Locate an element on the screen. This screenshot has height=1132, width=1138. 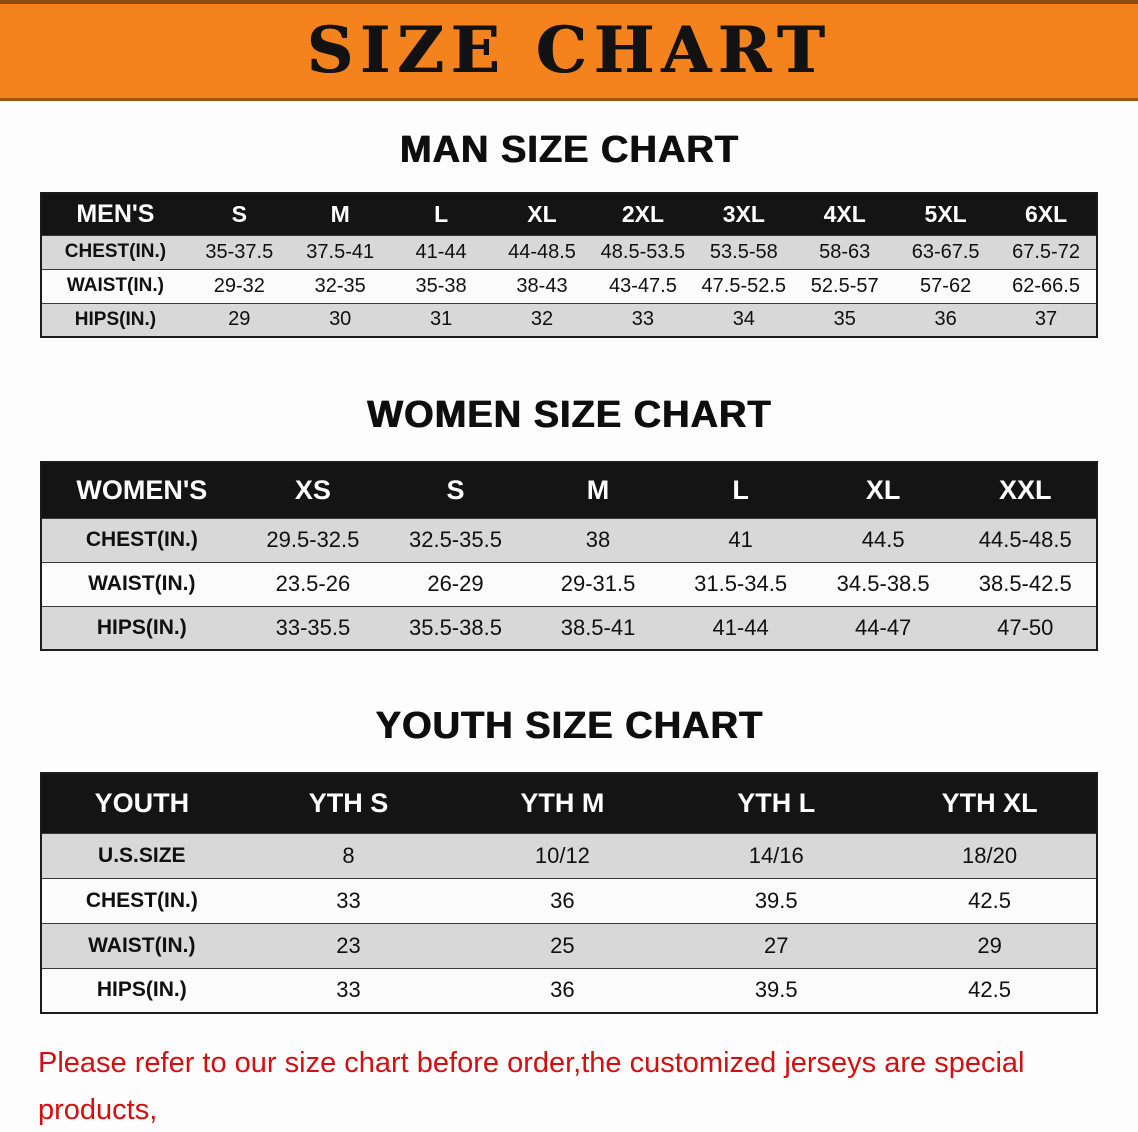
value-cell: 32-35 is located at coordinates (340, 285).